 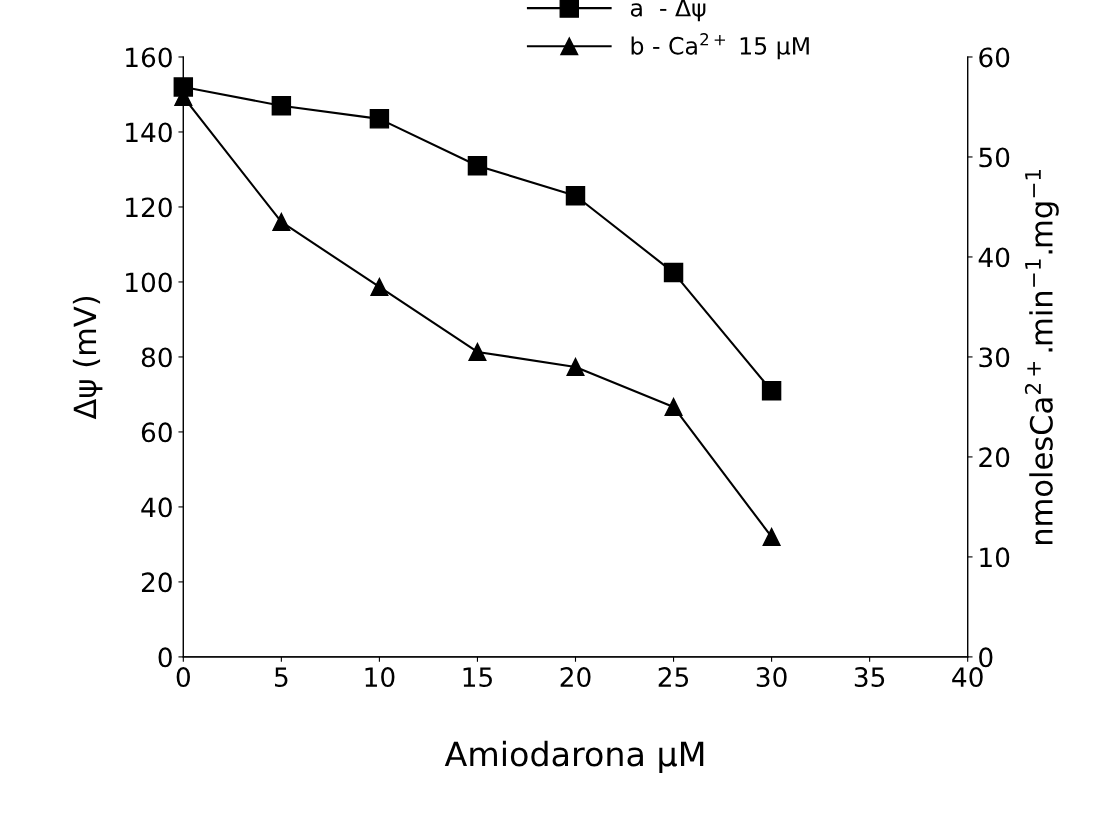 What do you see at coordinates (380, 677) in the screenshot?
I see `x-tick-label: 10` at bounding box center [380, 677].